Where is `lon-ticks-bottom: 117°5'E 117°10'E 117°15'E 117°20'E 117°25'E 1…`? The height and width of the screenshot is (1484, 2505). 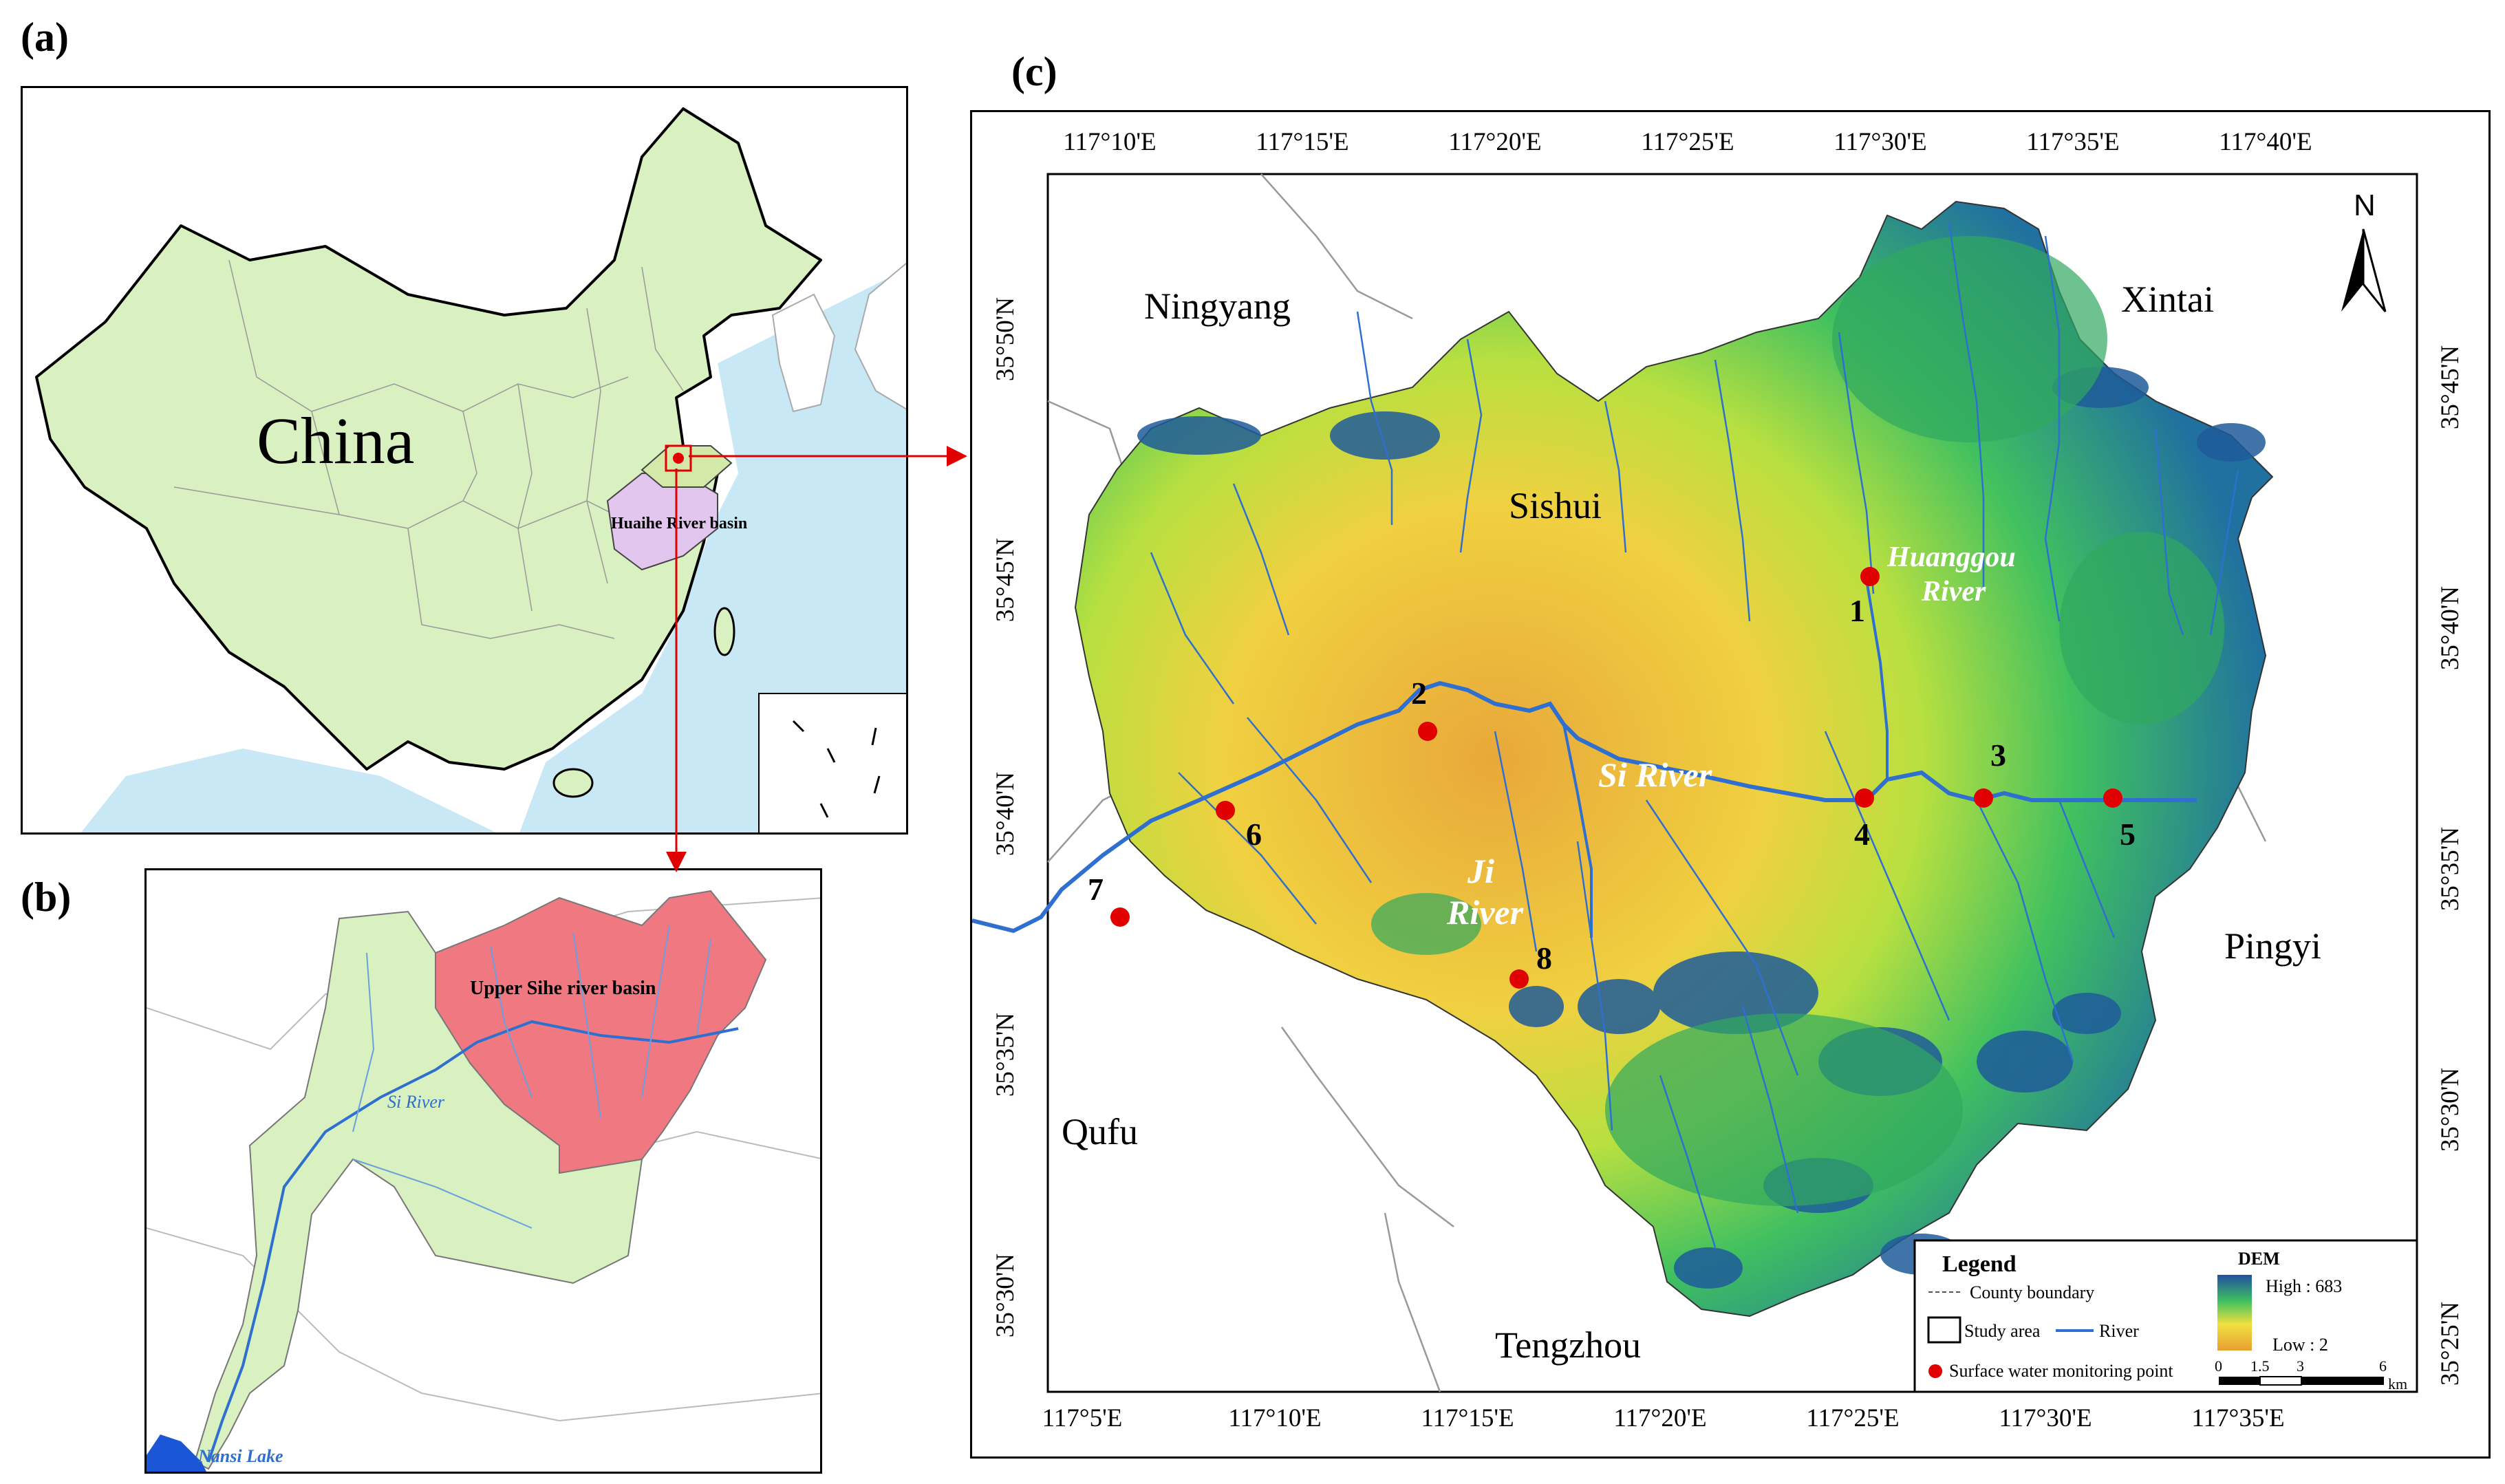
lon-ticks-bottom: 117°5'E 117°10'E 117°15'E 117°20'E 117°25'E 1… is located at coordinates (1664, 1418).